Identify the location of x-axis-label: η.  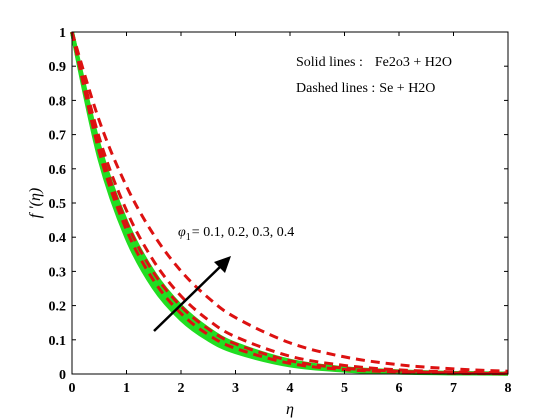
(290, 409).